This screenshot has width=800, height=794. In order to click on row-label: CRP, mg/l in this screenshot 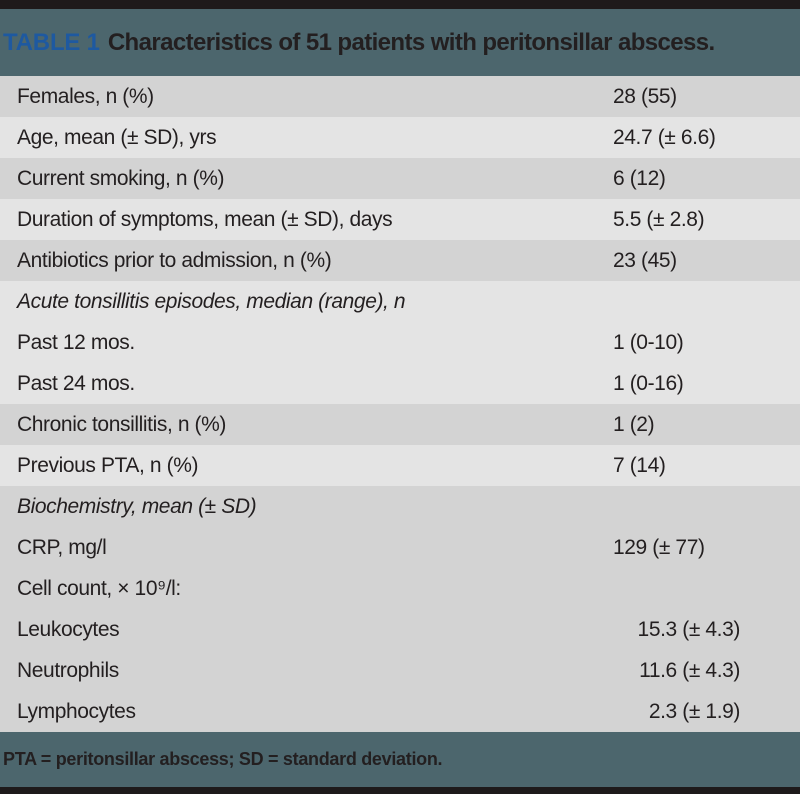, I will do `click(62, 547)`.